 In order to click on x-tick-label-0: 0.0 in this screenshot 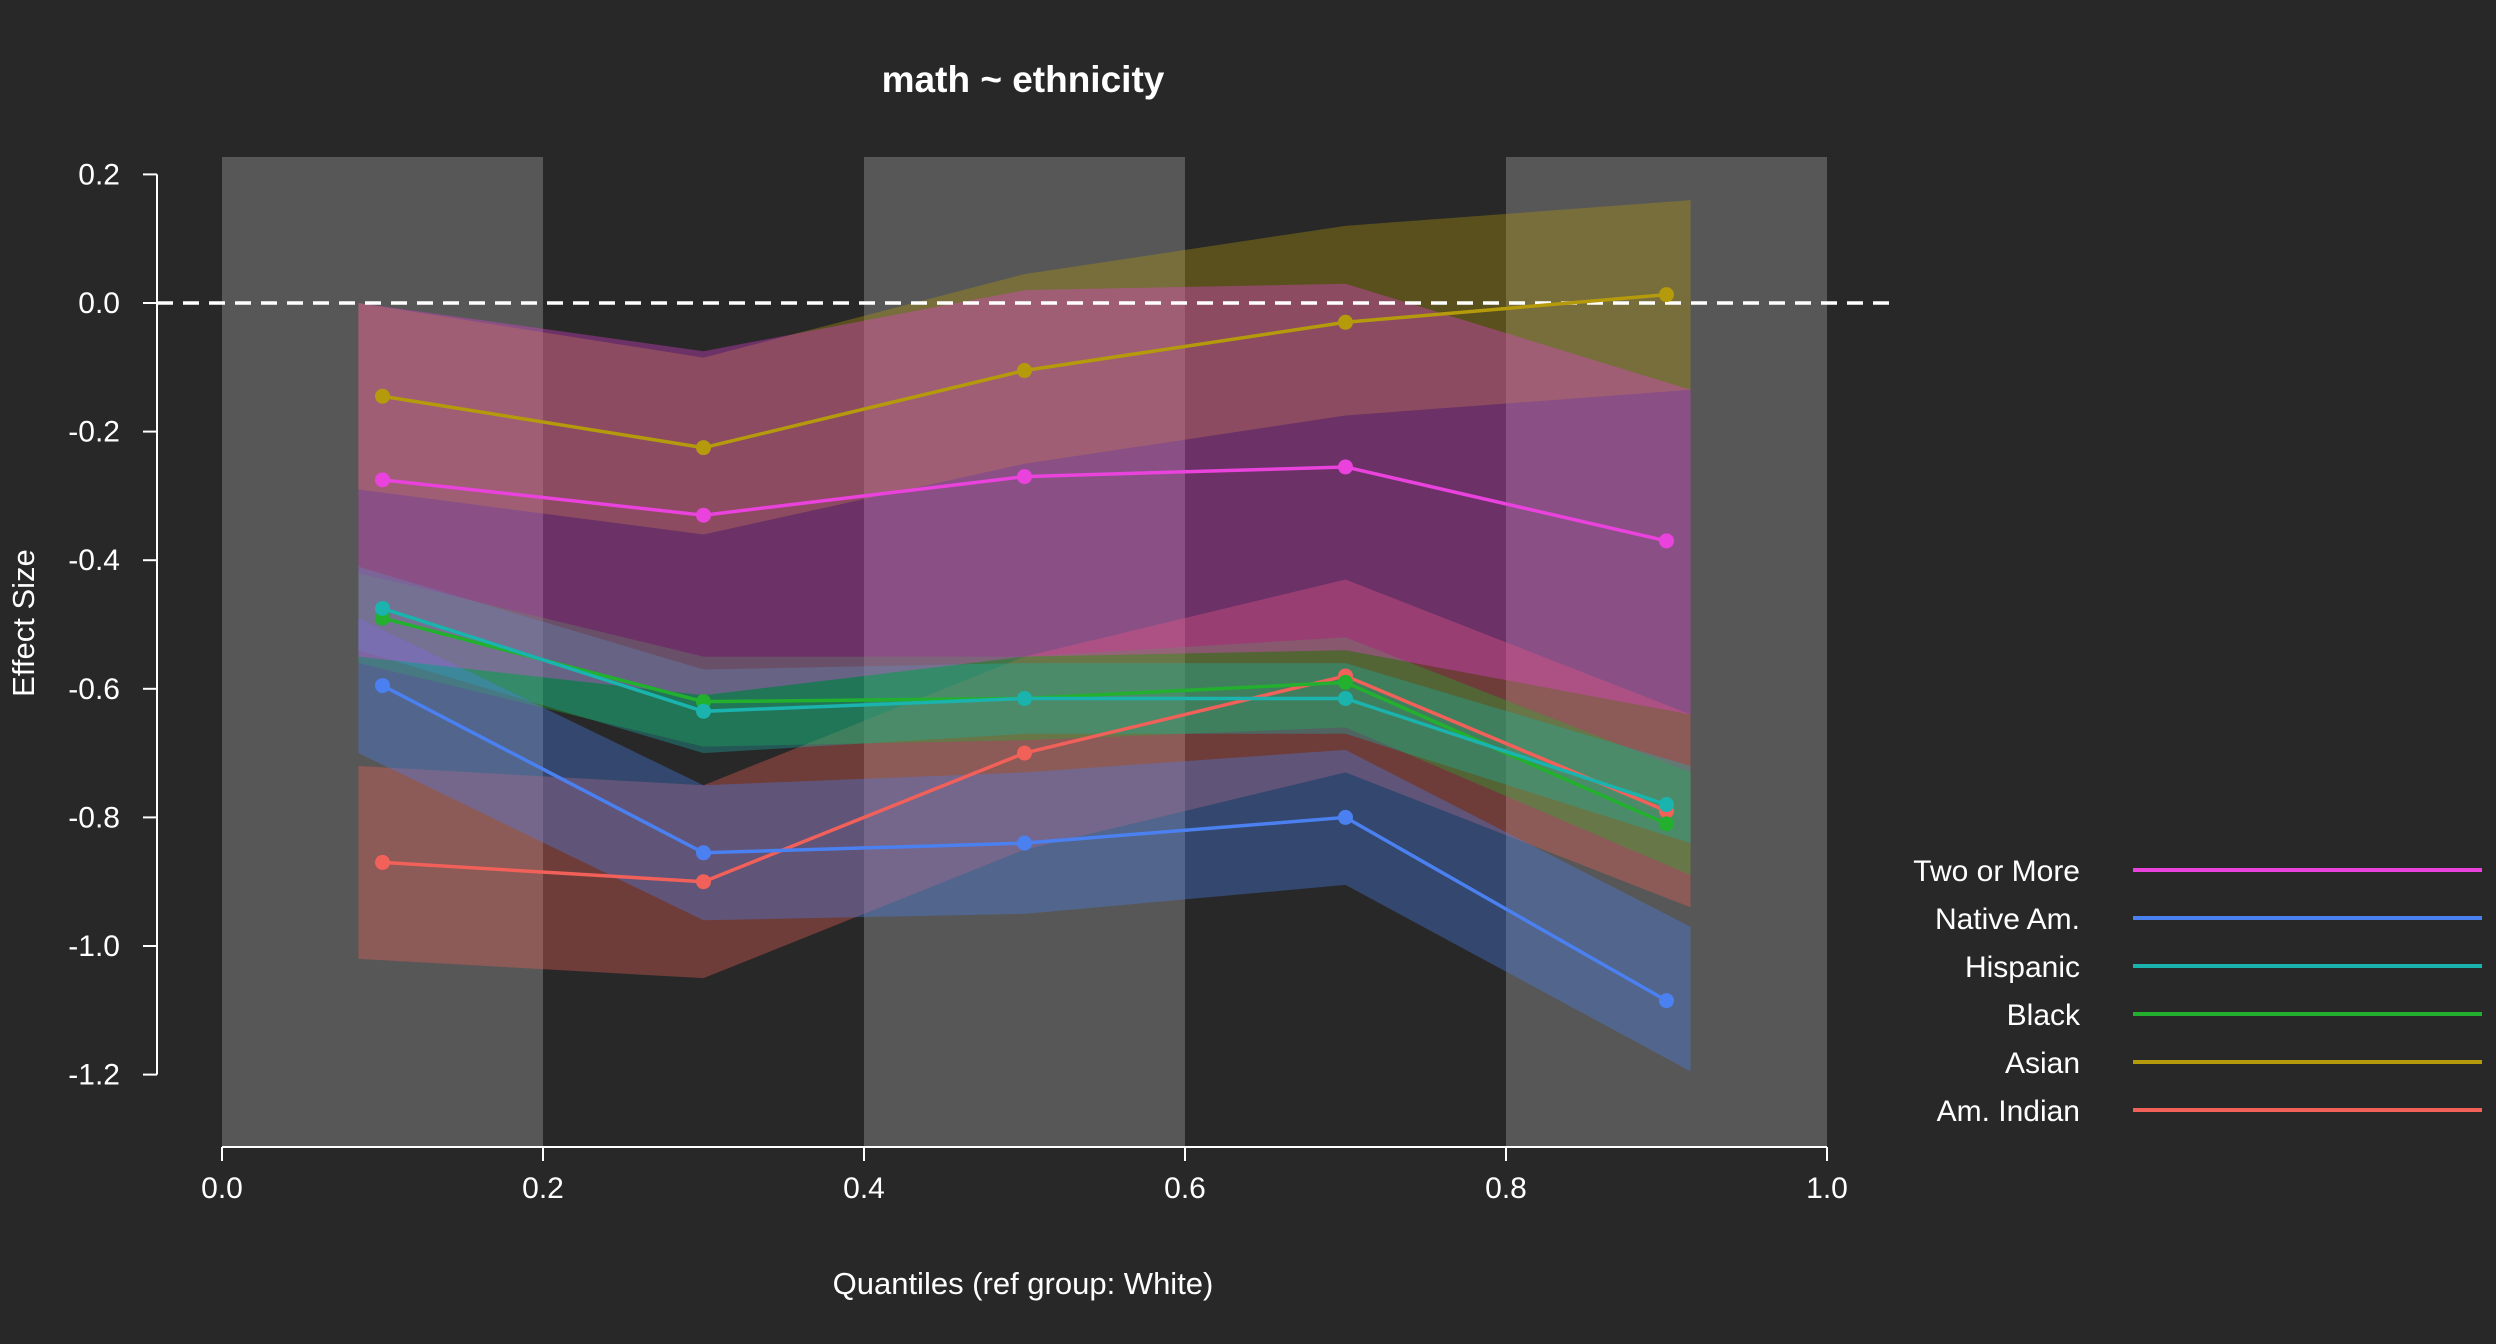, I will do `click(222, 1188)`.